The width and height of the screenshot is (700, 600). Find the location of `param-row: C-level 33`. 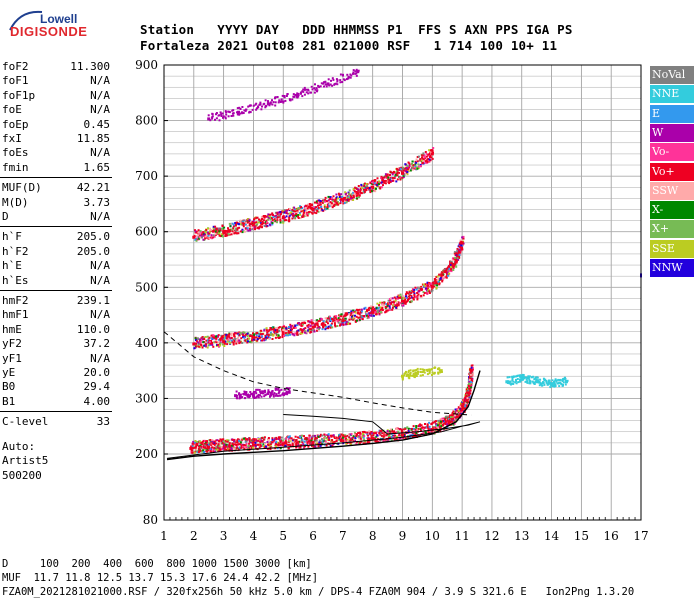

param-row: C-level 33 is located at coordinates (56, 422).